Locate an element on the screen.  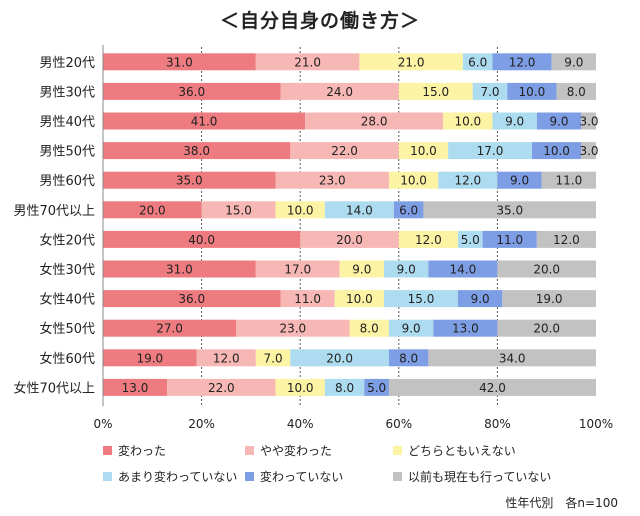
data-label: 35.0 is located at coordinates (509, 210).